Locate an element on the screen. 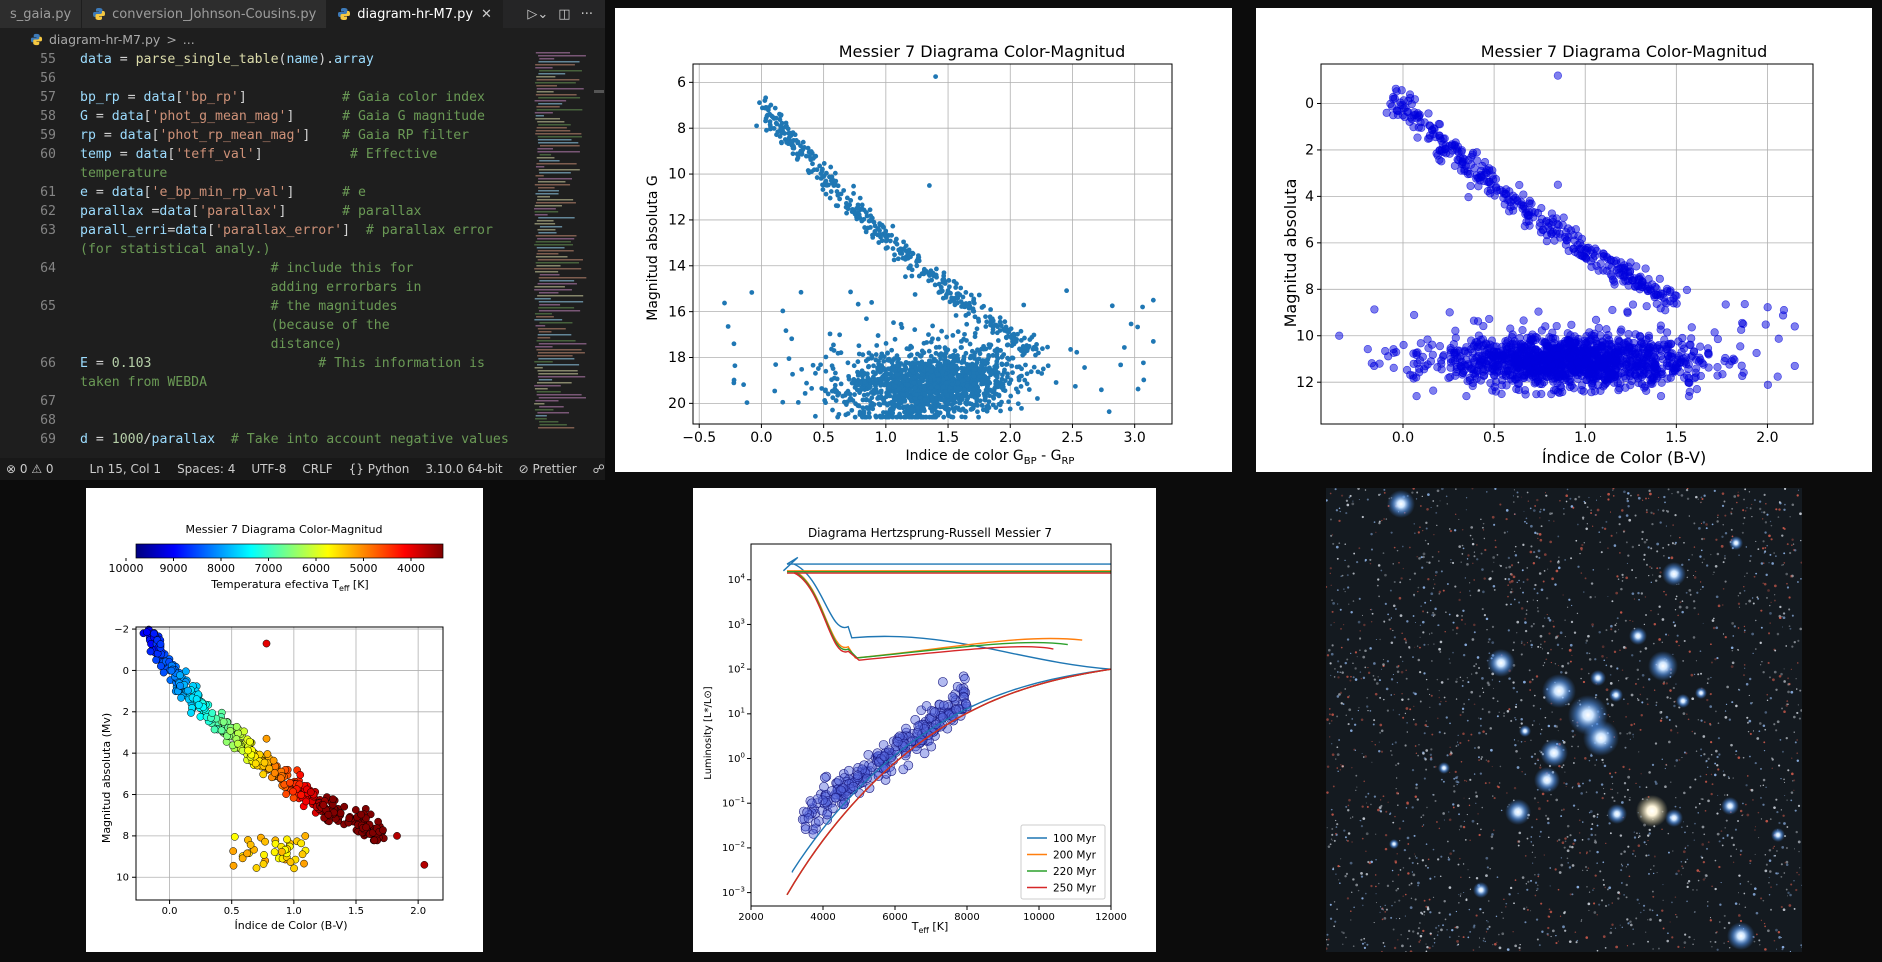  problems-indicator: ⊗ 0 ⚠ 0 is located at coordinates (30, 469).